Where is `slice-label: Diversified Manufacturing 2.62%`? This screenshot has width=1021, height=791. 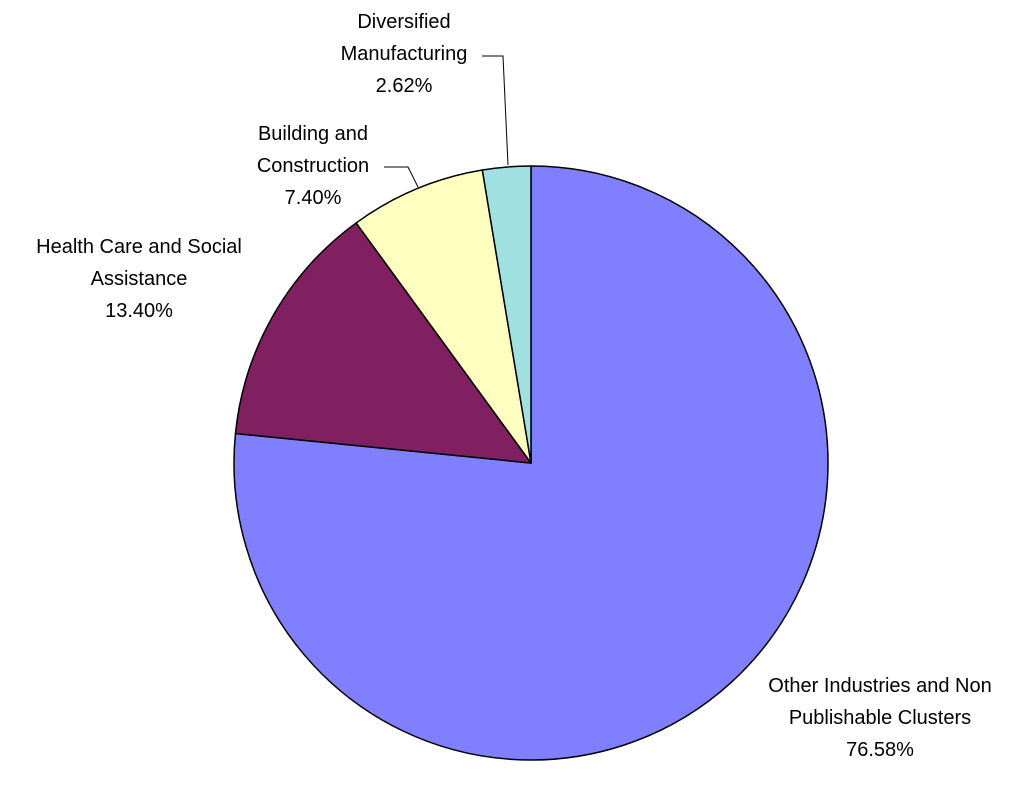
slice-label: Diversified Manufacturing 2.62% is located at coordinates (404, 54).